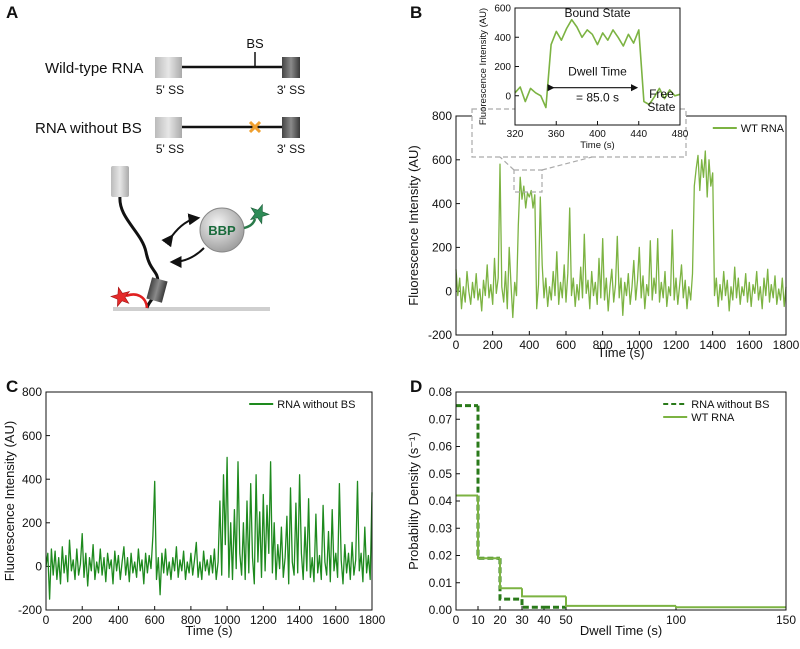  Describe the element at coordinates (441, 556) in the screenshot. I see `y-tick-label: 0.02` at that location.